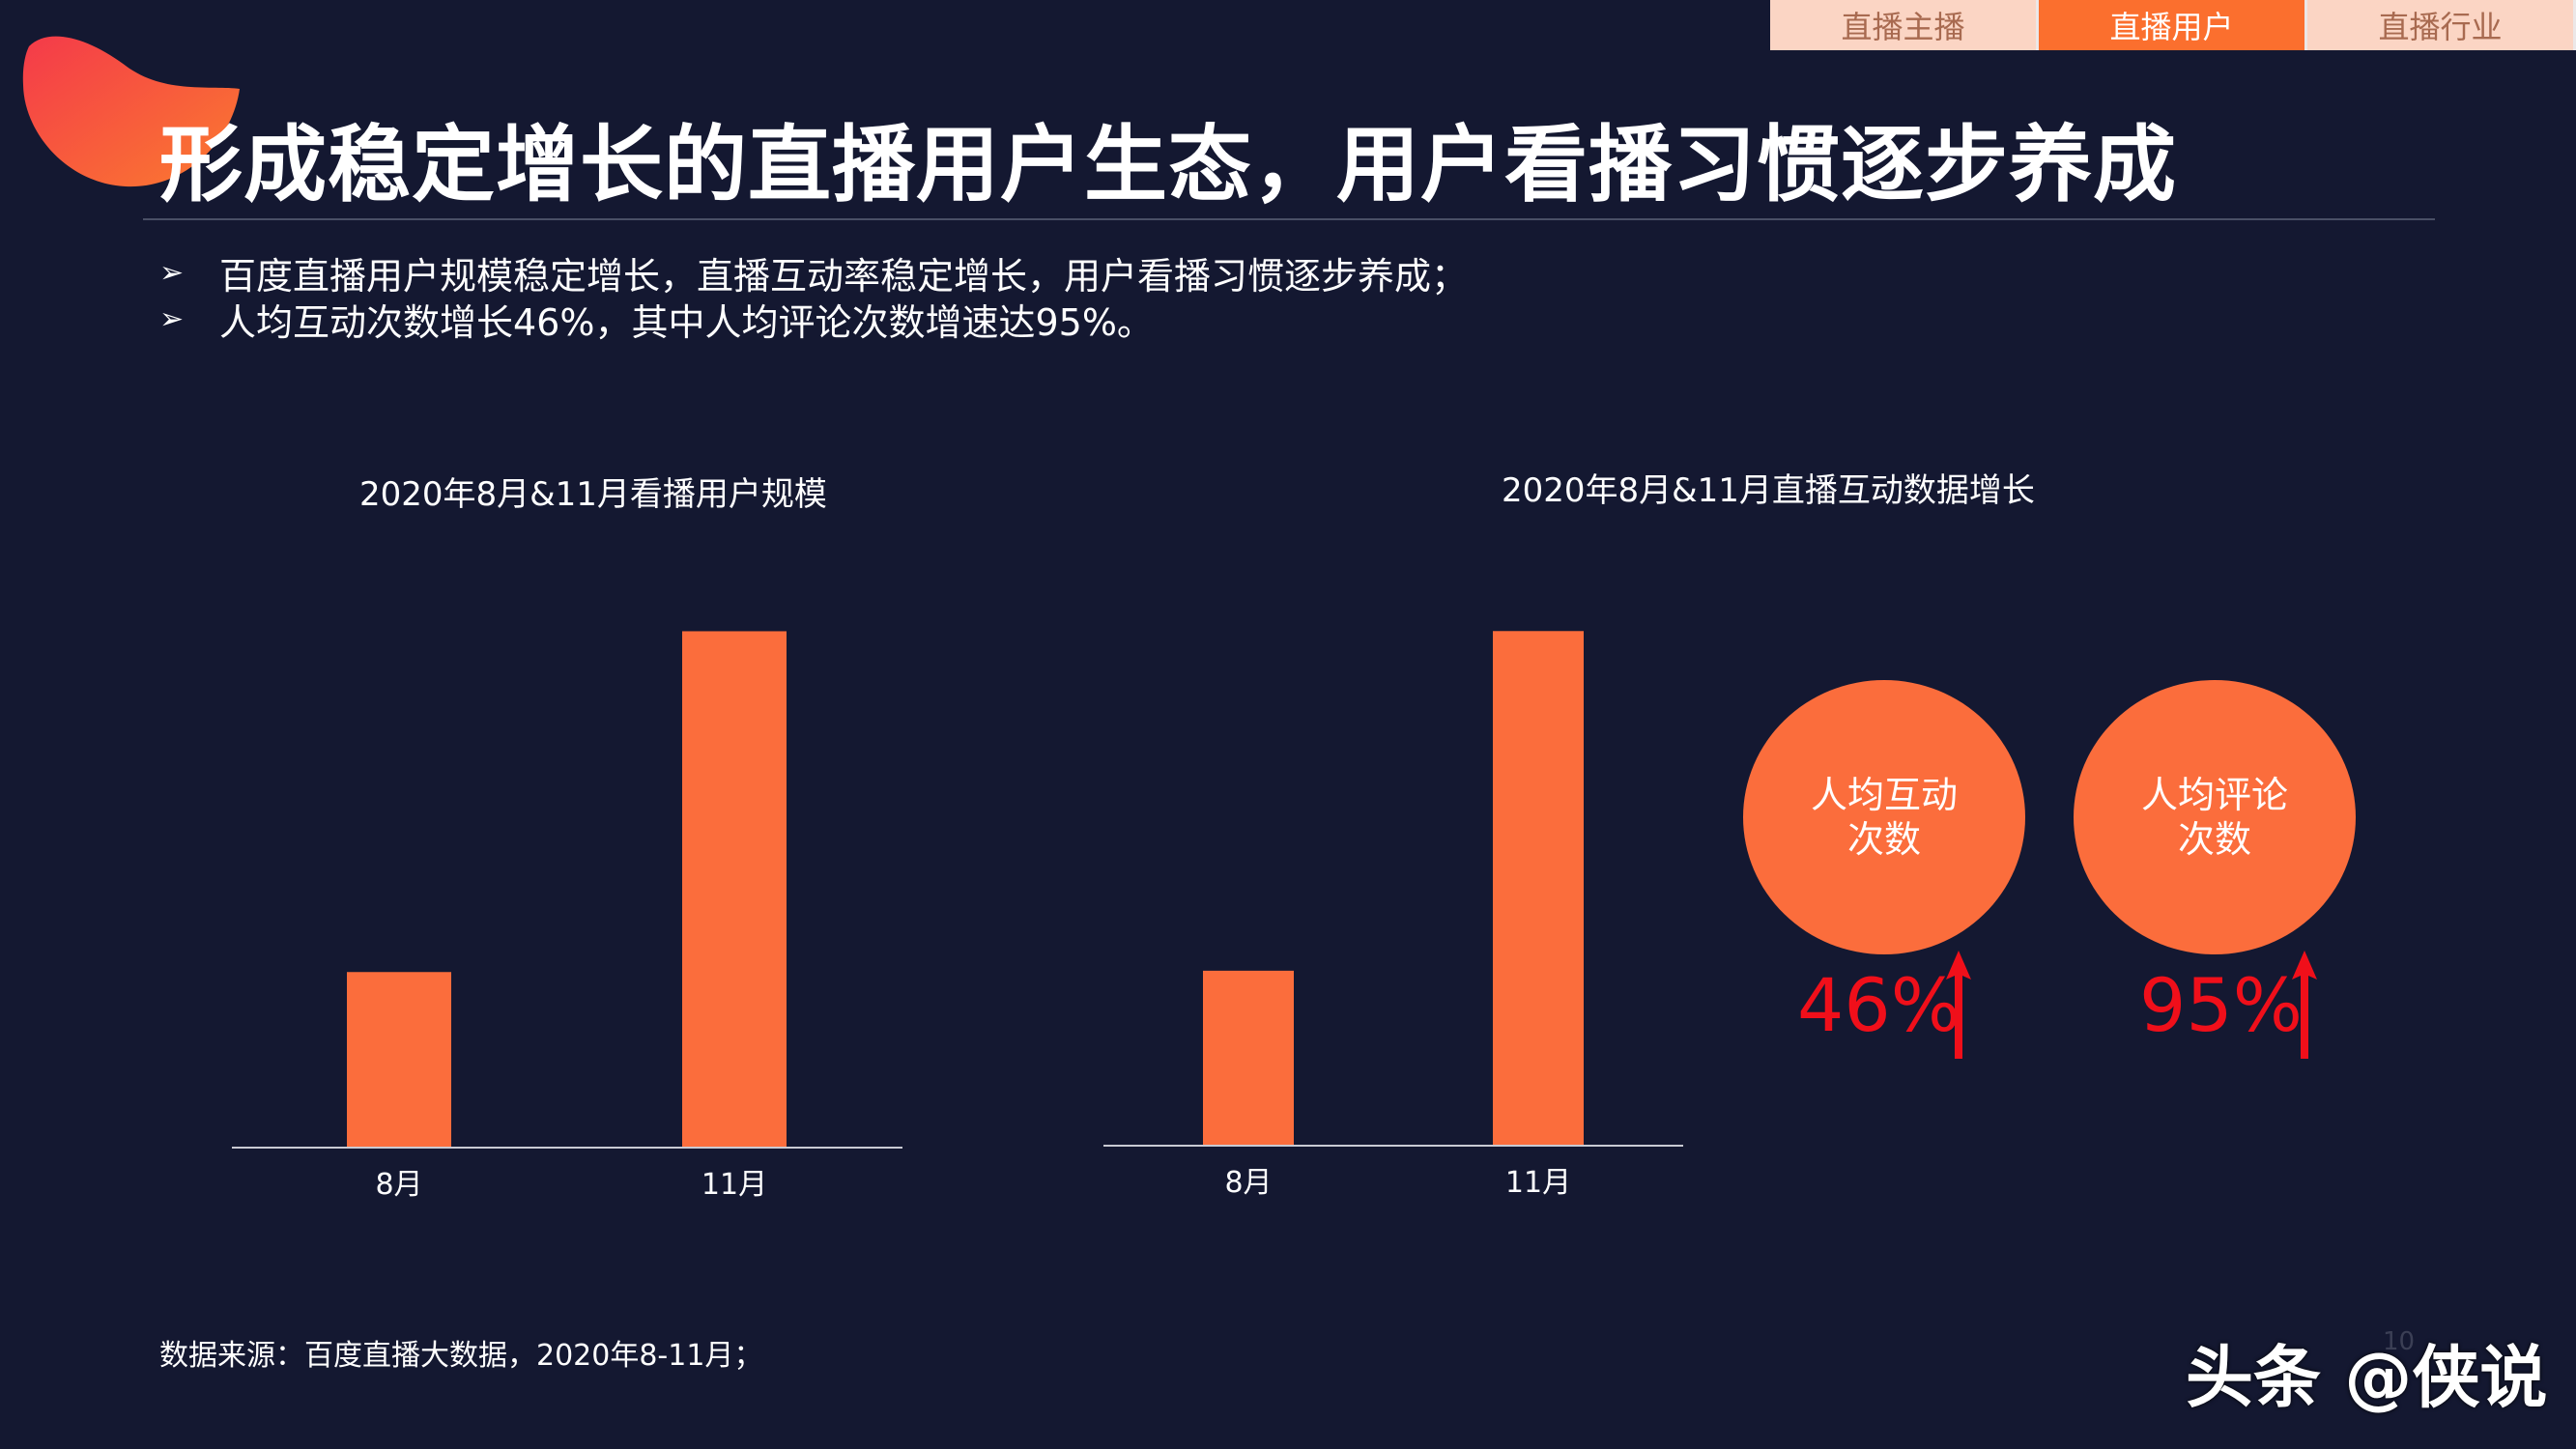 This screenshot has width=2576, height=1449. What do you see at coordinates (1884, 817) in the screenshot?
I see `metric-circle-interaction: 人均互动 次数` at bounding box center [1884, 817].